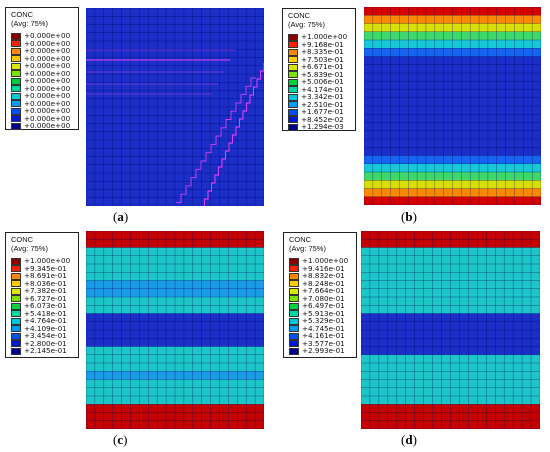  Describe the element at coordinates (322, 59) in the screenshot. I see `legend-value: +7.503e-01` at that location.